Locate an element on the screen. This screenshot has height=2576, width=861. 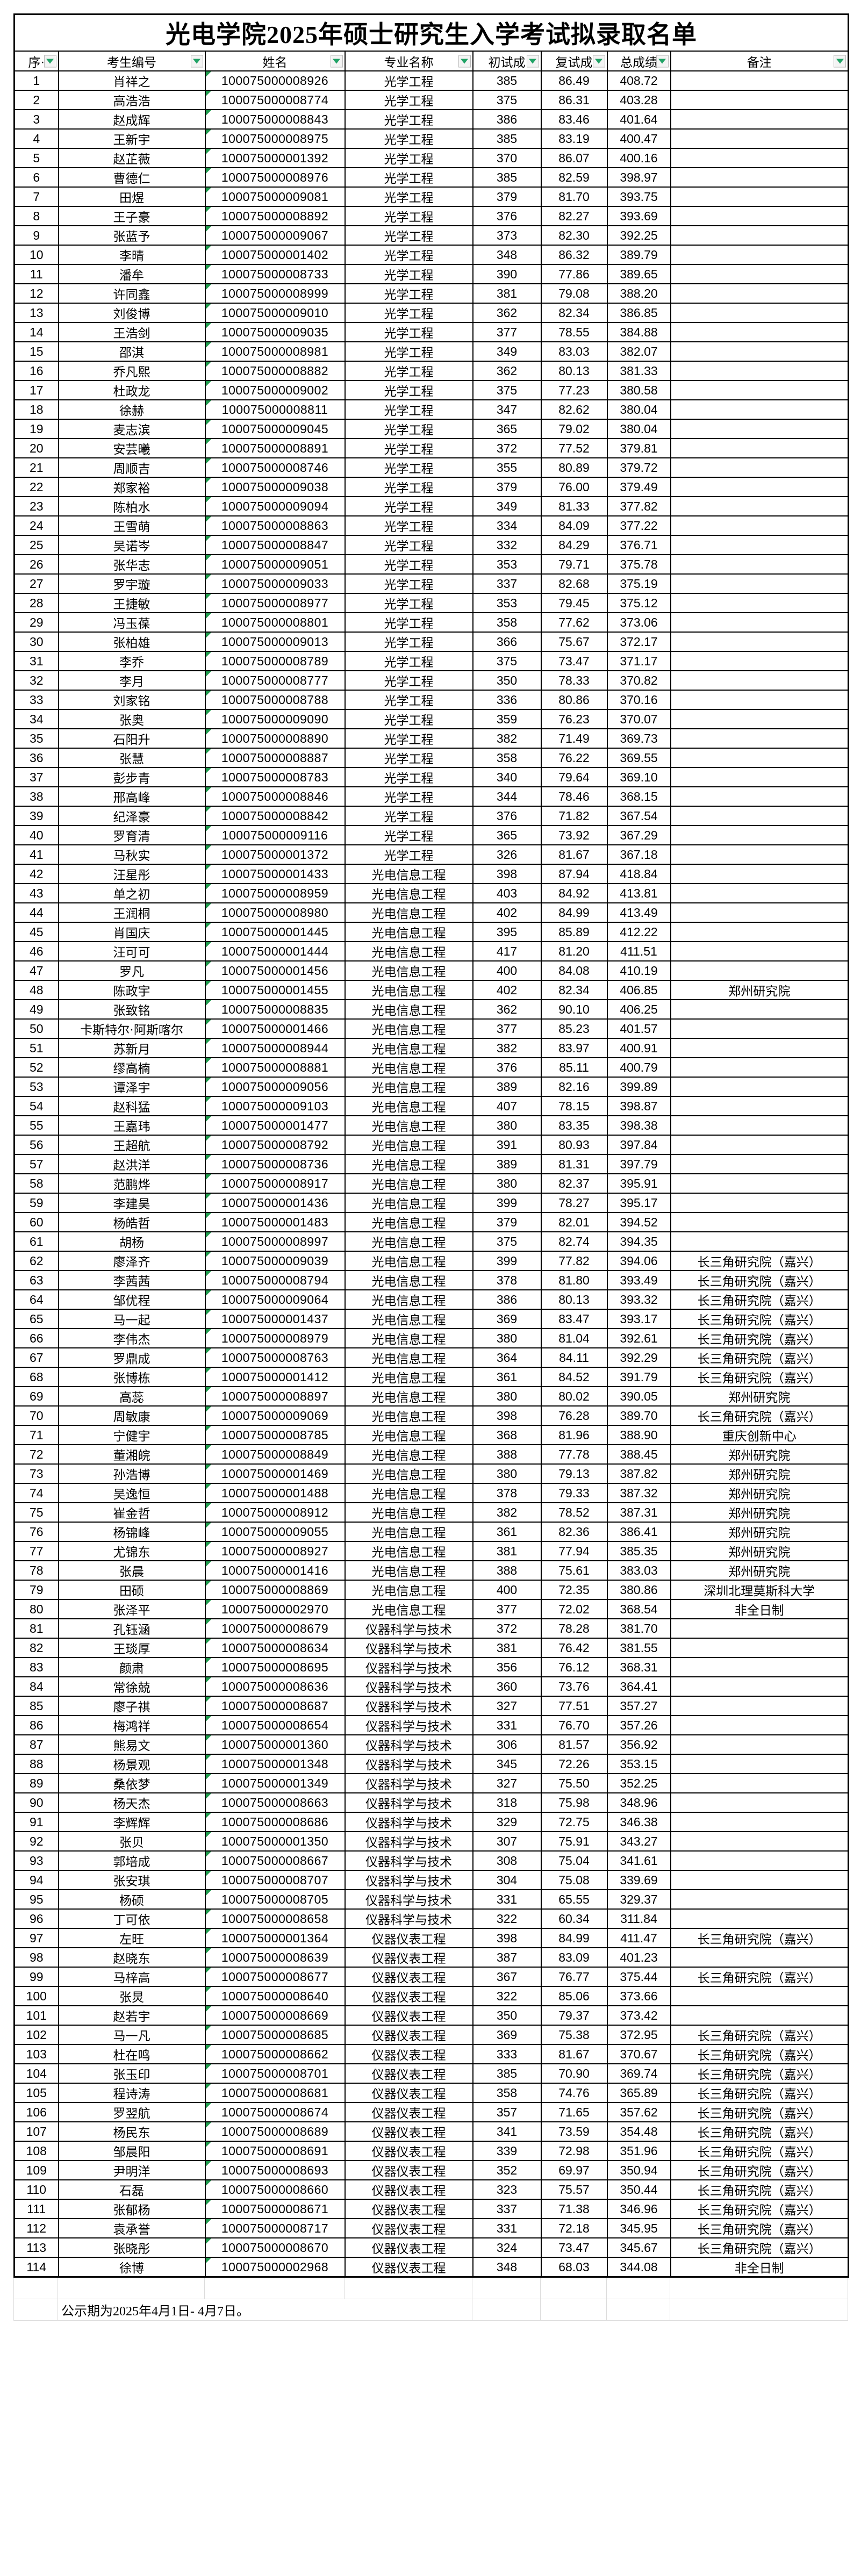
retest-score-cell: 83.47 is located at coordinates (574, 1319).